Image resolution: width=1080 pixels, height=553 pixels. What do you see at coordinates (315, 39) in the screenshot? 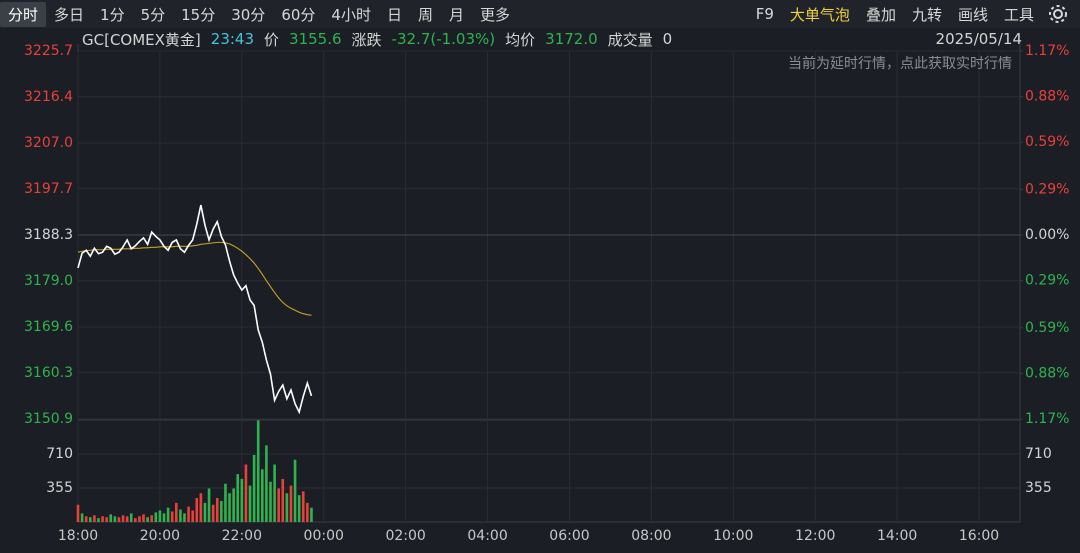
I see `price: 3155.6` at bounding box center [315, 39].